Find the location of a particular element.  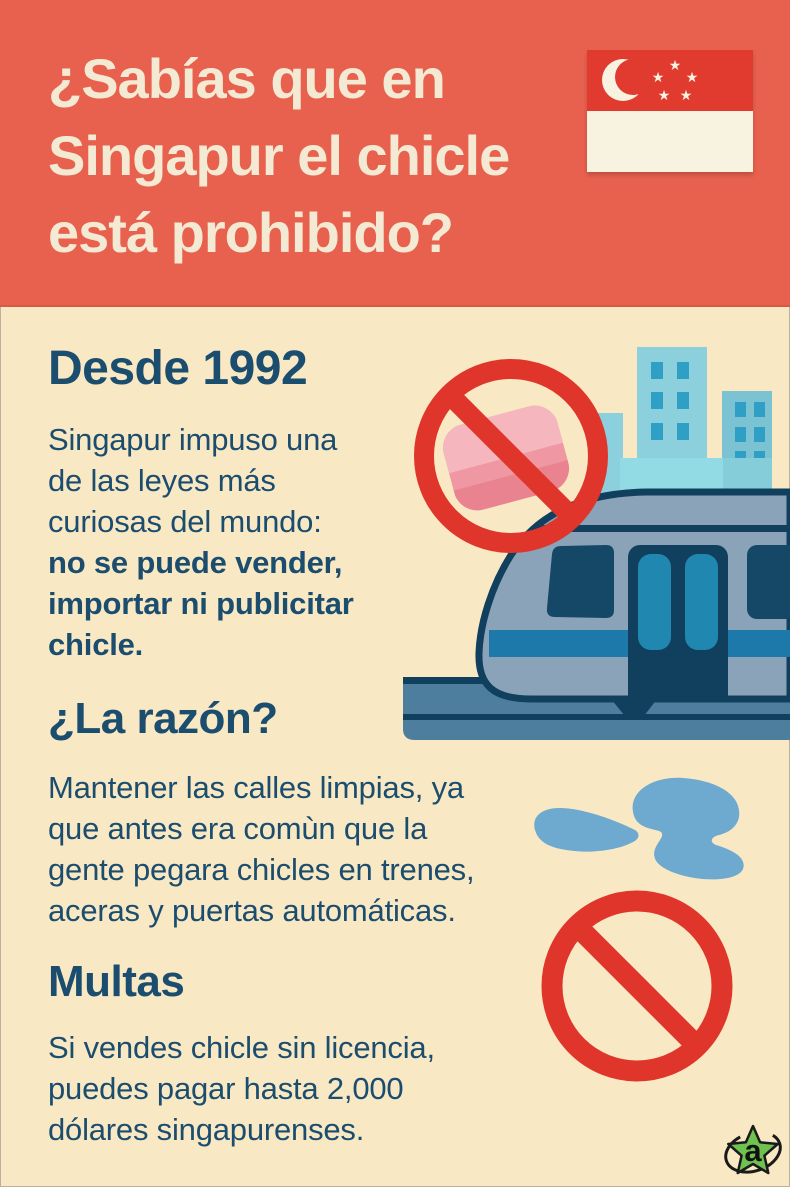

crescent-icon is located at coordinates (626, 80).